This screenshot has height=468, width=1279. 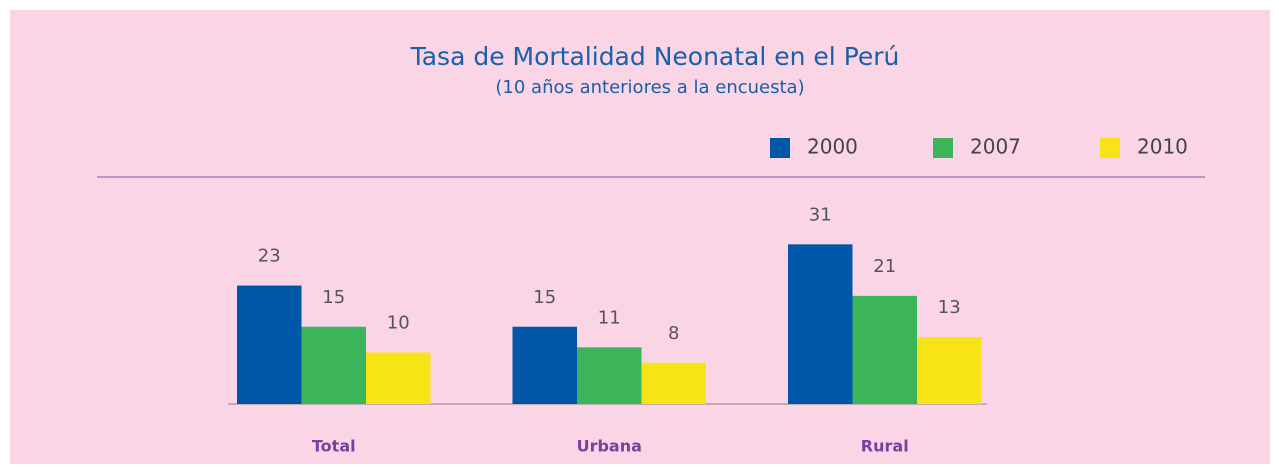 What do you see at coordinates (398, 323) in the screenshot?
I see `data-label: 10` at bounding box center [398, 323].